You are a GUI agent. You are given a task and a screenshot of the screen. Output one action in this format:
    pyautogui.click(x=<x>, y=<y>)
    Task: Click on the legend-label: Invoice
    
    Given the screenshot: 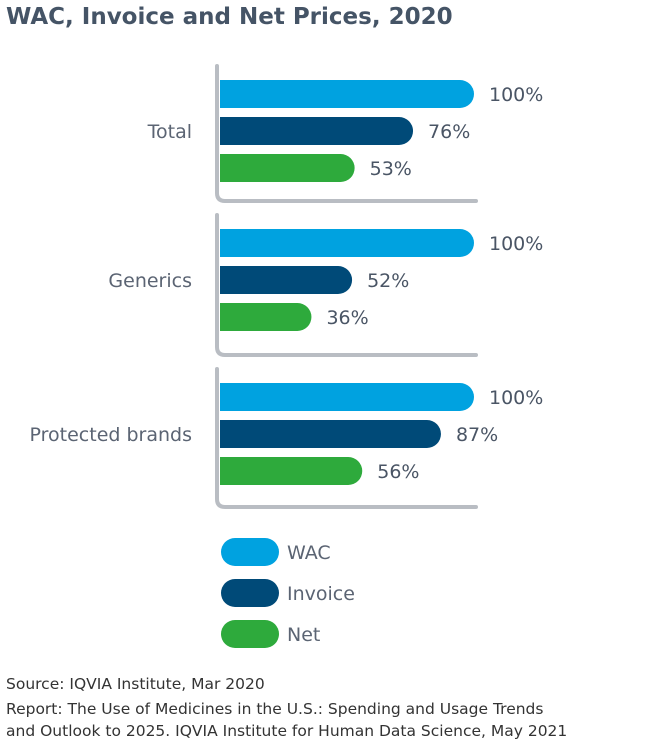 What is the action you would take?
    pyautogui.click(x=321, y=594)
    